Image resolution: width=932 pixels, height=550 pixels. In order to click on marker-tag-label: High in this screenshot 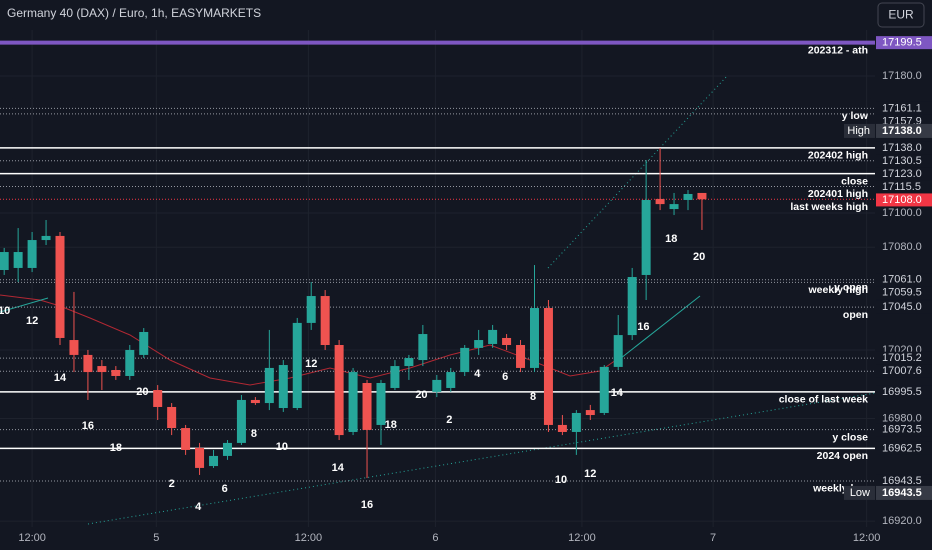, I will do `click(858, 131)`.